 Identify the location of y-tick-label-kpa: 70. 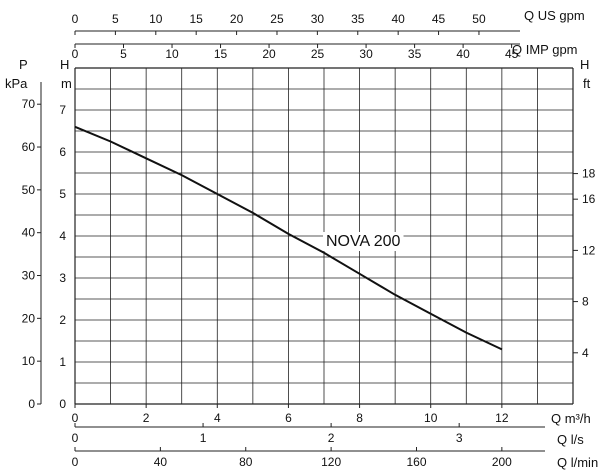
(29, 104).